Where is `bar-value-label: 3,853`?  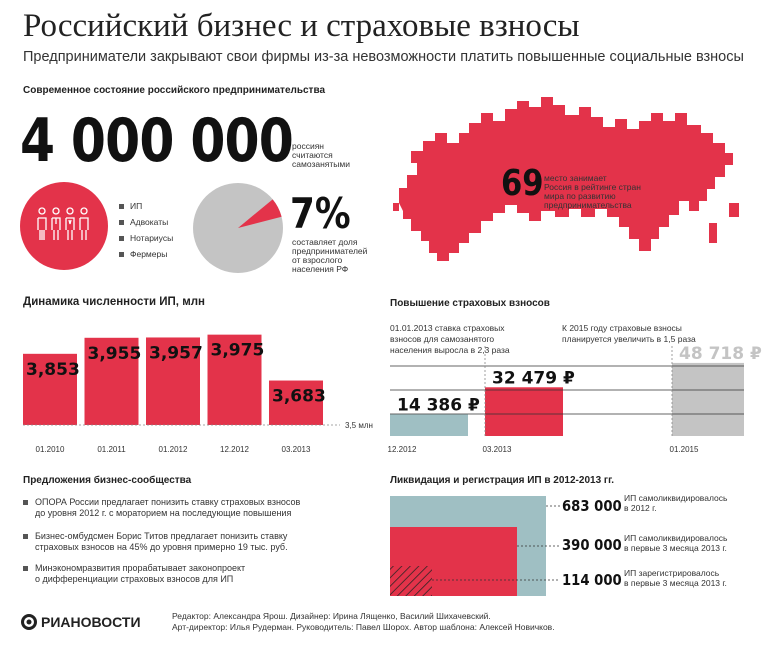
bar-value-label: 3,853 is located at coordinates (53, 370).